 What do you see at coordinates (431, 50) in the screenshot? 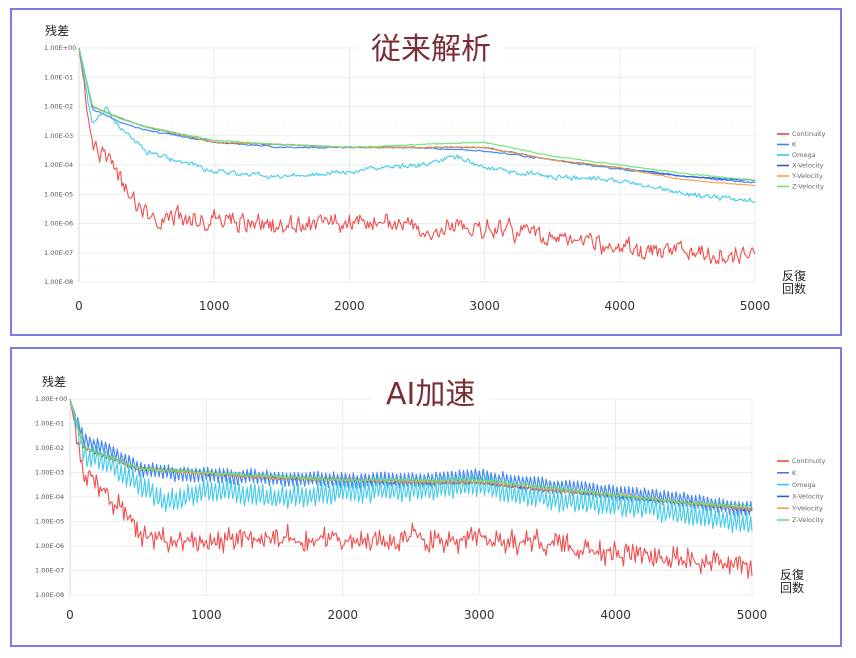
I see `chart-title: 従来解析` at bounding box center [431, 50].